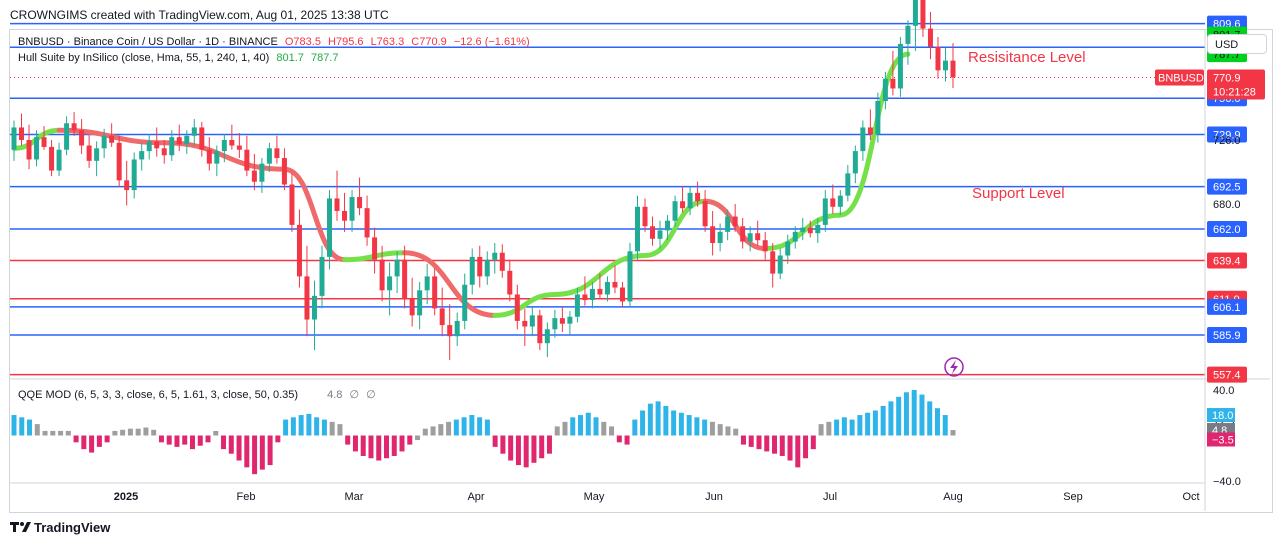  I want to click on x-tick-label: 2025, so click(126, 497).